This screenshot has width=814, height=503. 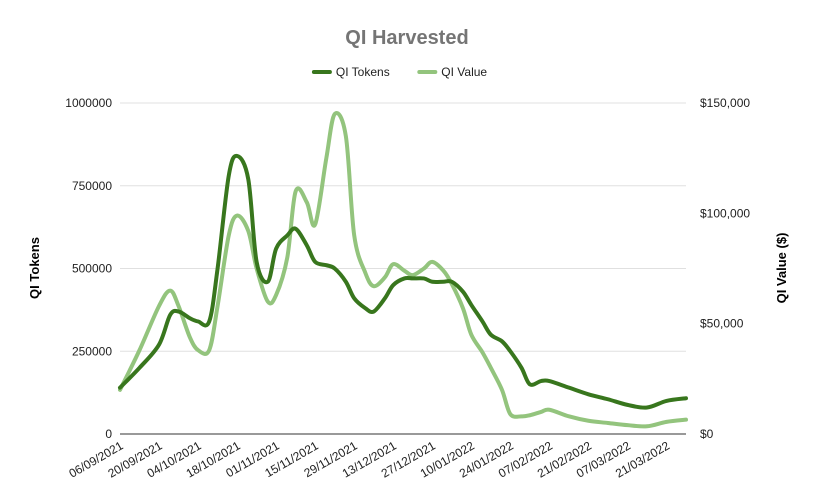 What do you see at coordinates (725, 103) in the screenshot?
I see `y-tick-label-right: $150,000` at bounding box center [725, 103].